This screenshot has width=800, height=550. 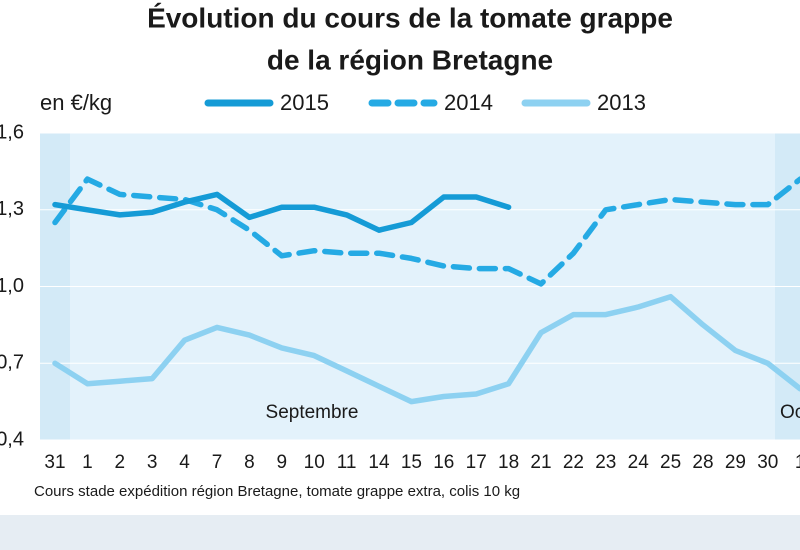 I want to click on legend-label: 2015, so click(x=304, y=102).